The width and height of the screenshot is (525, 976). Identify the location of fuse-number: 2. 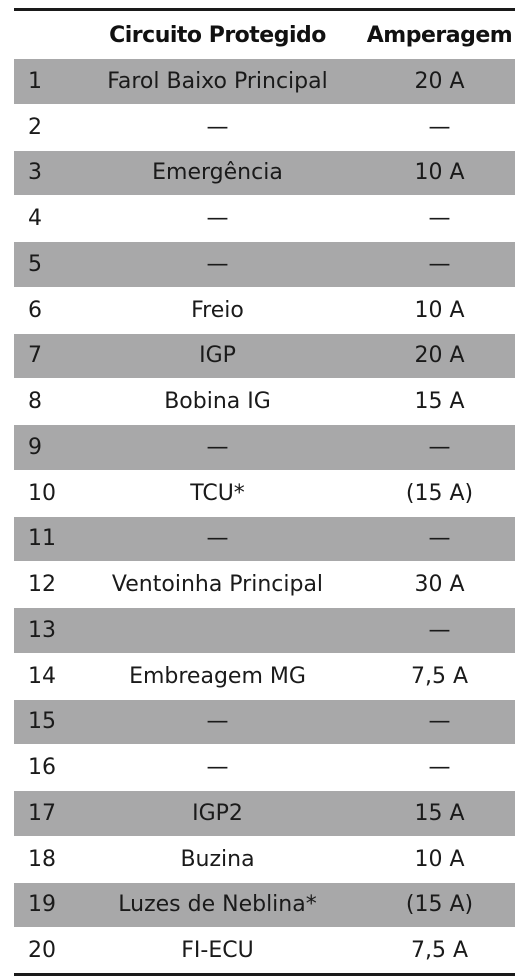
(42, 127).